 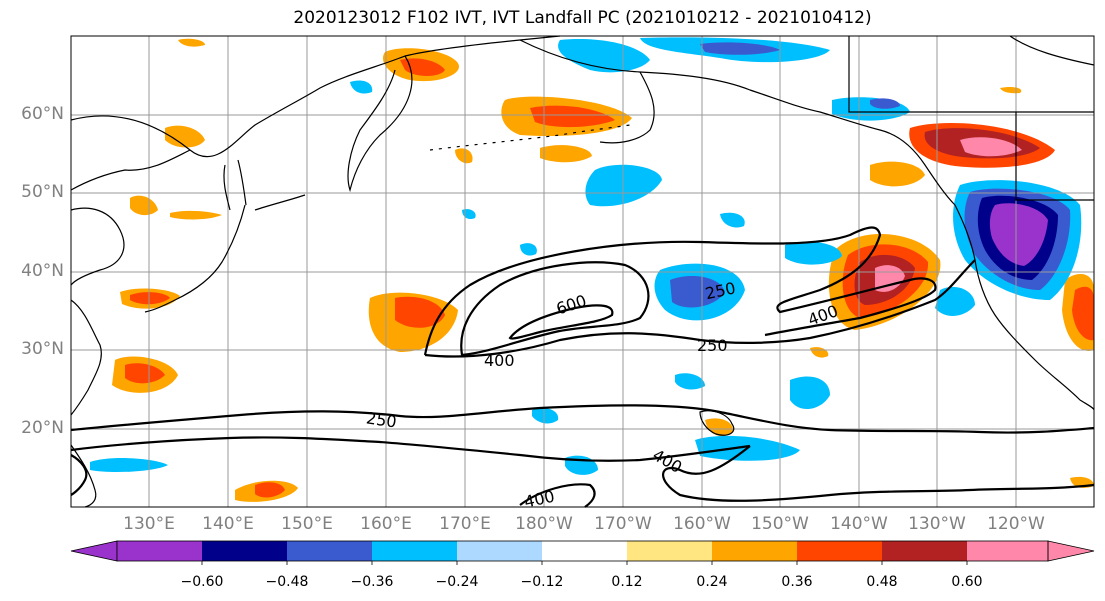 I want to click on colorbar-tick-label: −0.12, so click(x=542, y=582).